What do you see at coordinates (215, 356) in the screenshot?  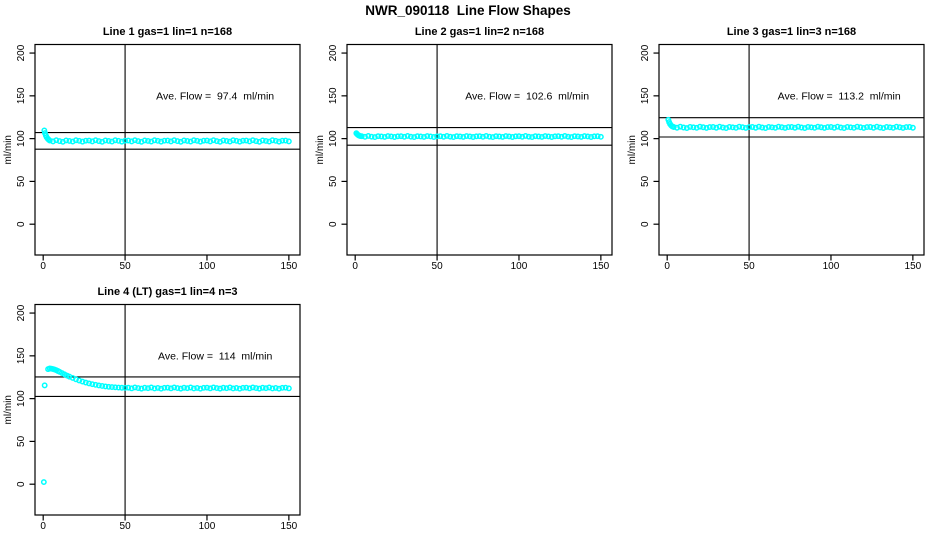 I see `ave-flow-annotation: Ave. Flow = 114 ml/min` at bounding box center [215, 356].